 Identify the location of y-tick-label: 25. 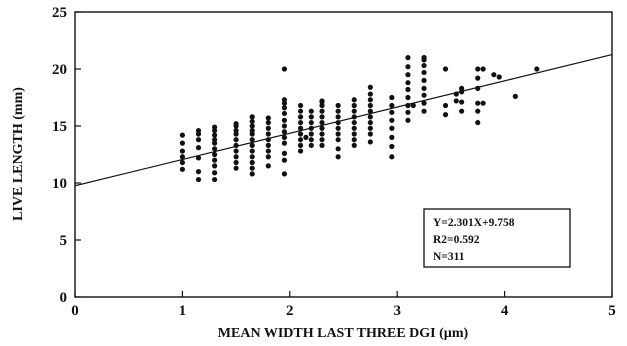
(59, 13).